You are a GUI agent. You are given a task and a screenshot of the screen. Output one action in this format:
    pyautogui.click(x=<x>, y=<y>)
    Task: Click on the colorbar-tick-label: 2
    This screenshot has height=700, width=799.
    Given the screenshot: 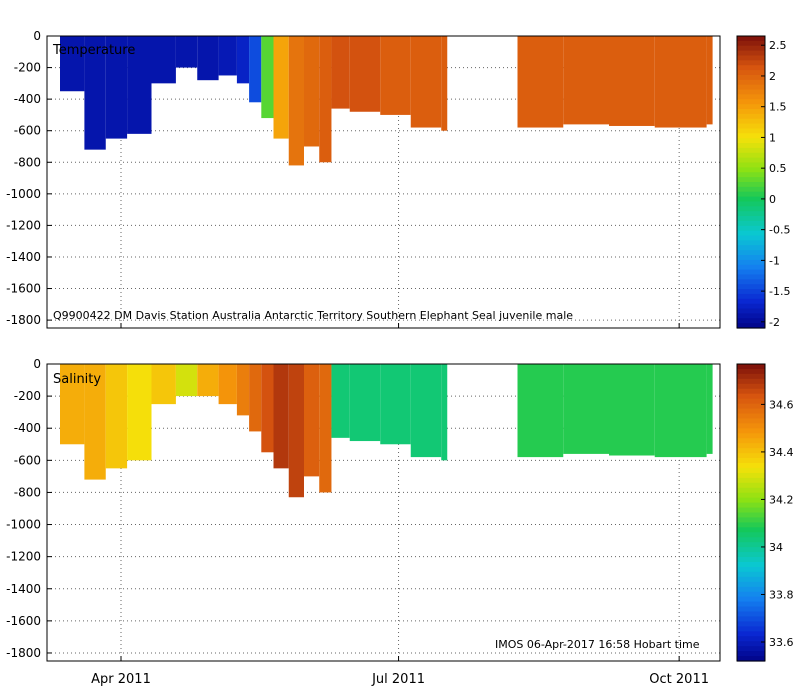 What is the action you would take?
    pyautogui.click(x=772, y=76)
    